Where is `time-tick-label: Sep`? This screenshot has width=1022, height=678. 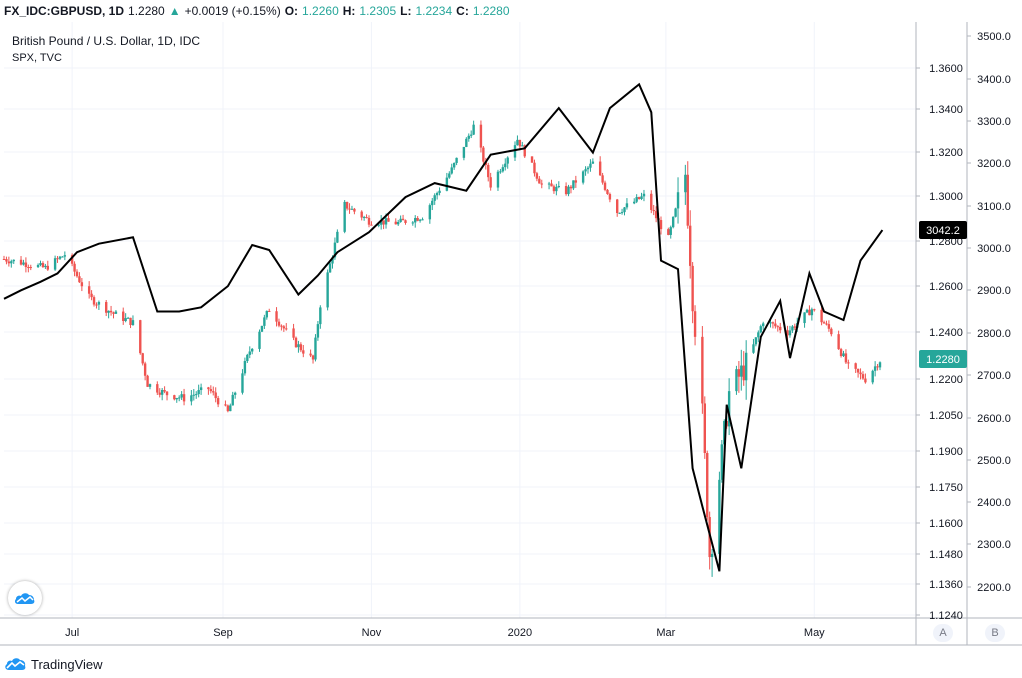 time-tick-label: Sep is located at coordinates (223, 633).